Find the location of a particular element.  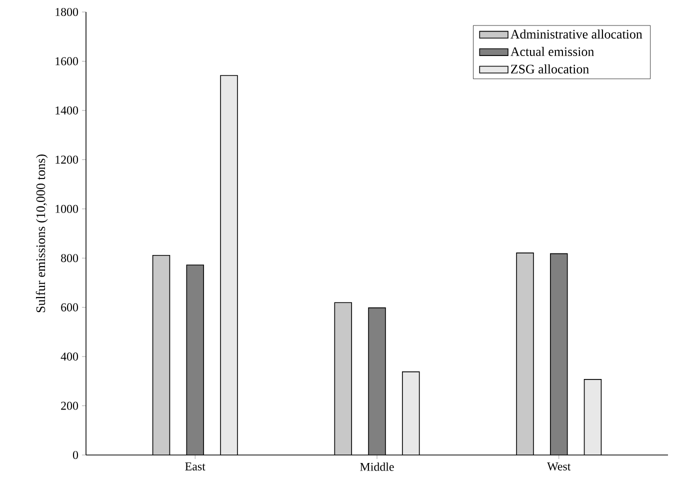

y-tick-label: 1000 is located at coordinates (67, 208).